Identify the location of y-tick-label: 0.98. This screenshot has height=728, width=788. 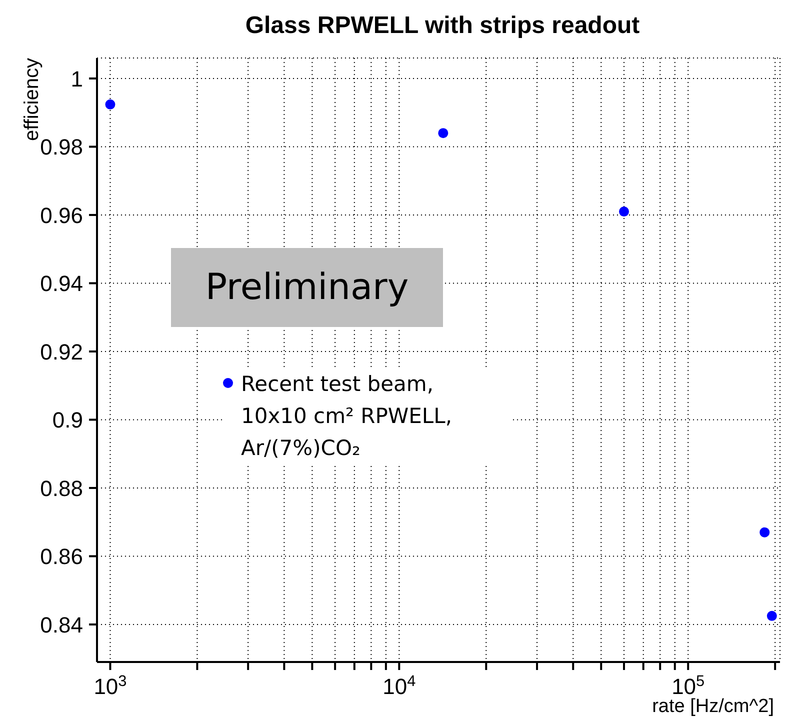
(61, 147).